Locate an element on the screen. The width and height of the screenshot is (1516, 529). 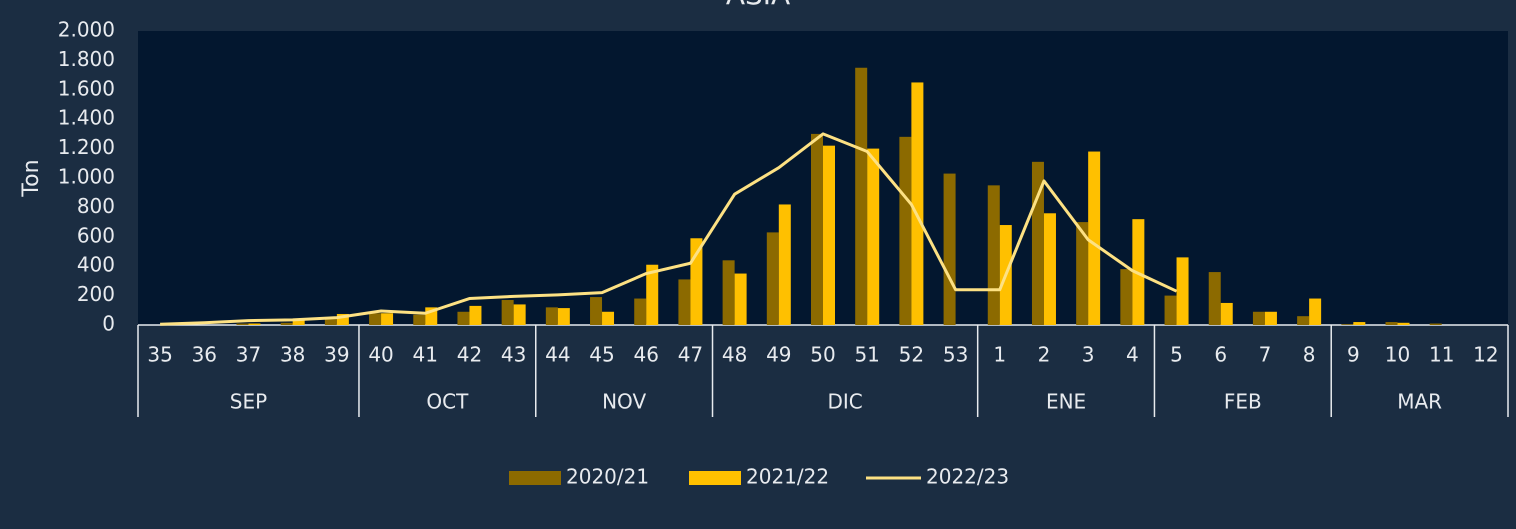
y-tick-label: 2.000 is located at coordinates (86, 30).